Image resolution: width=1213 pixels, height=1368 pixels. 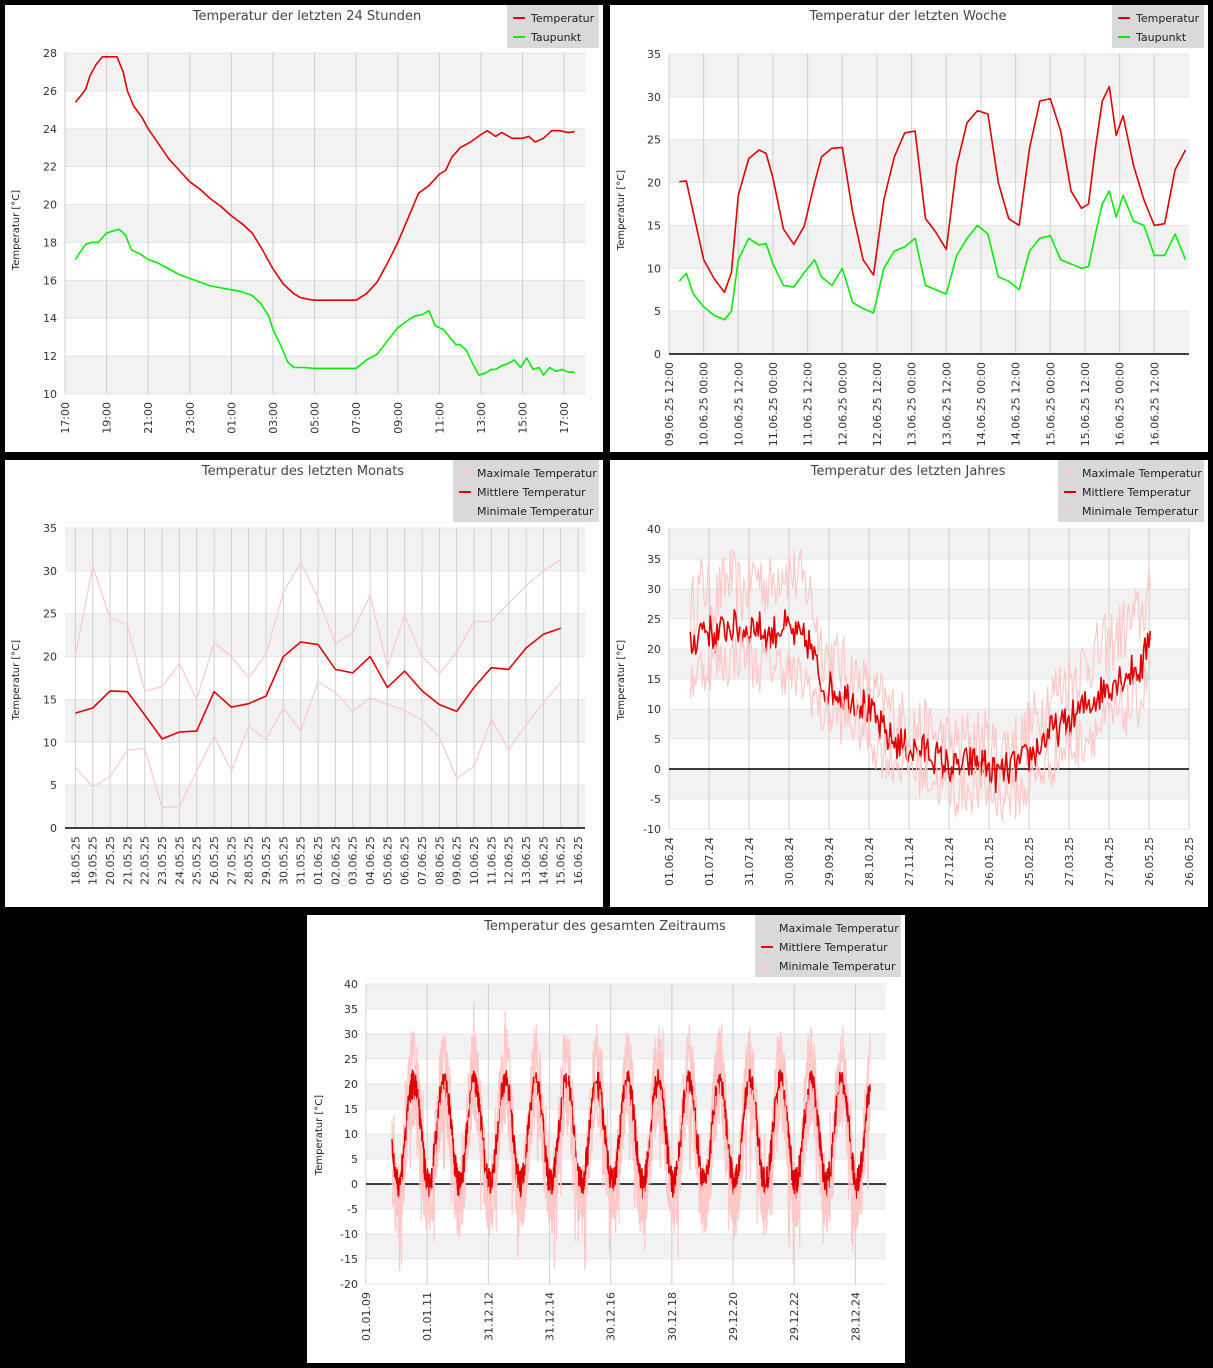 I want to click on x-tick-label: 10.06.25, so click(x=474, y=860).